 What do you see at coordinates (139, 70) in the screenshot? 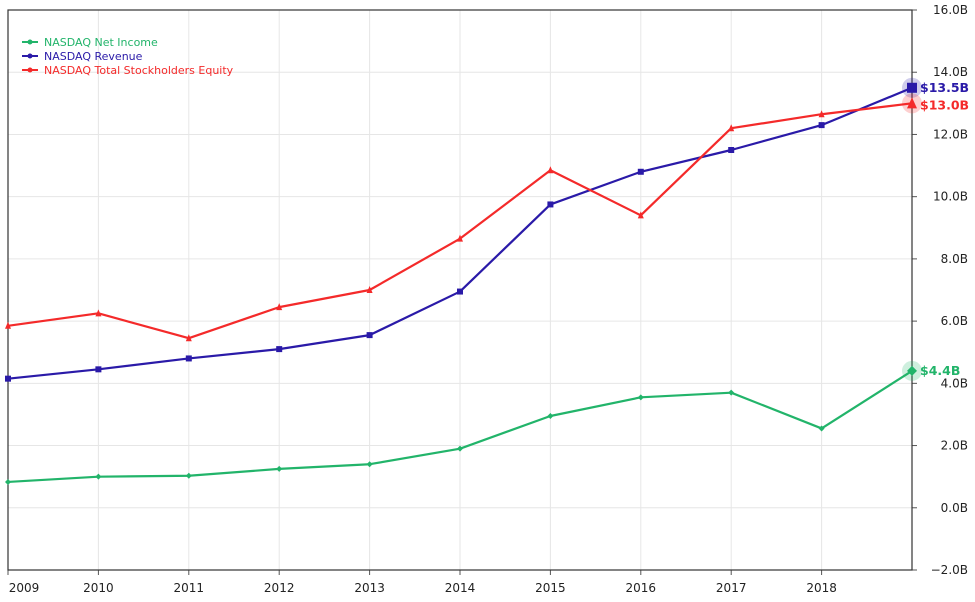
I see `legend-label: NASDAQ Total Stockholders Equity` at bounding box center [139, 70].